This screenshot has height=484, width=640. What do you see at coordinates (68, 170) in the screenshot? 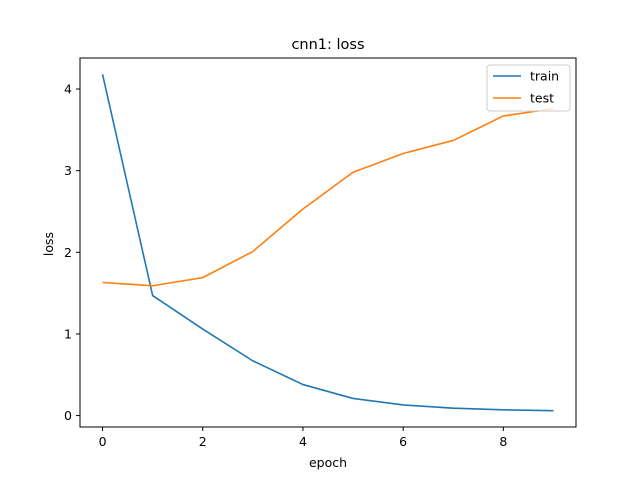
I see `y-tick-label: 3` at bounding box center [68, 170].